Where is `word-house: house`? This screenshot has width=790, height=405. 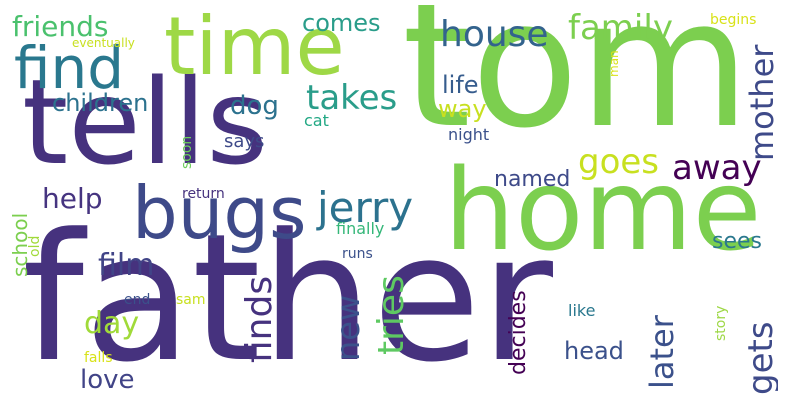
word-house: house is located at coordinates (494, 34).